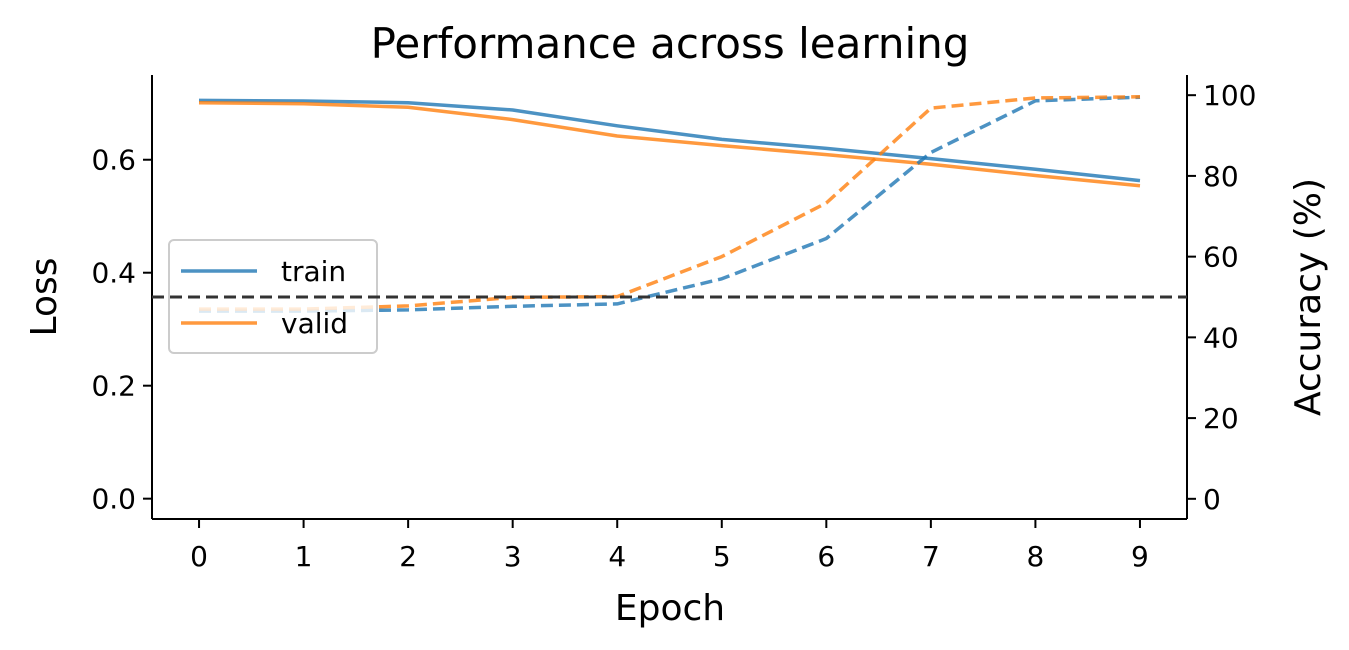 Image resolution: width=1349 pixels, height=650 pixels. I want to click on x-tick-label: 8, so click(1035, 556).